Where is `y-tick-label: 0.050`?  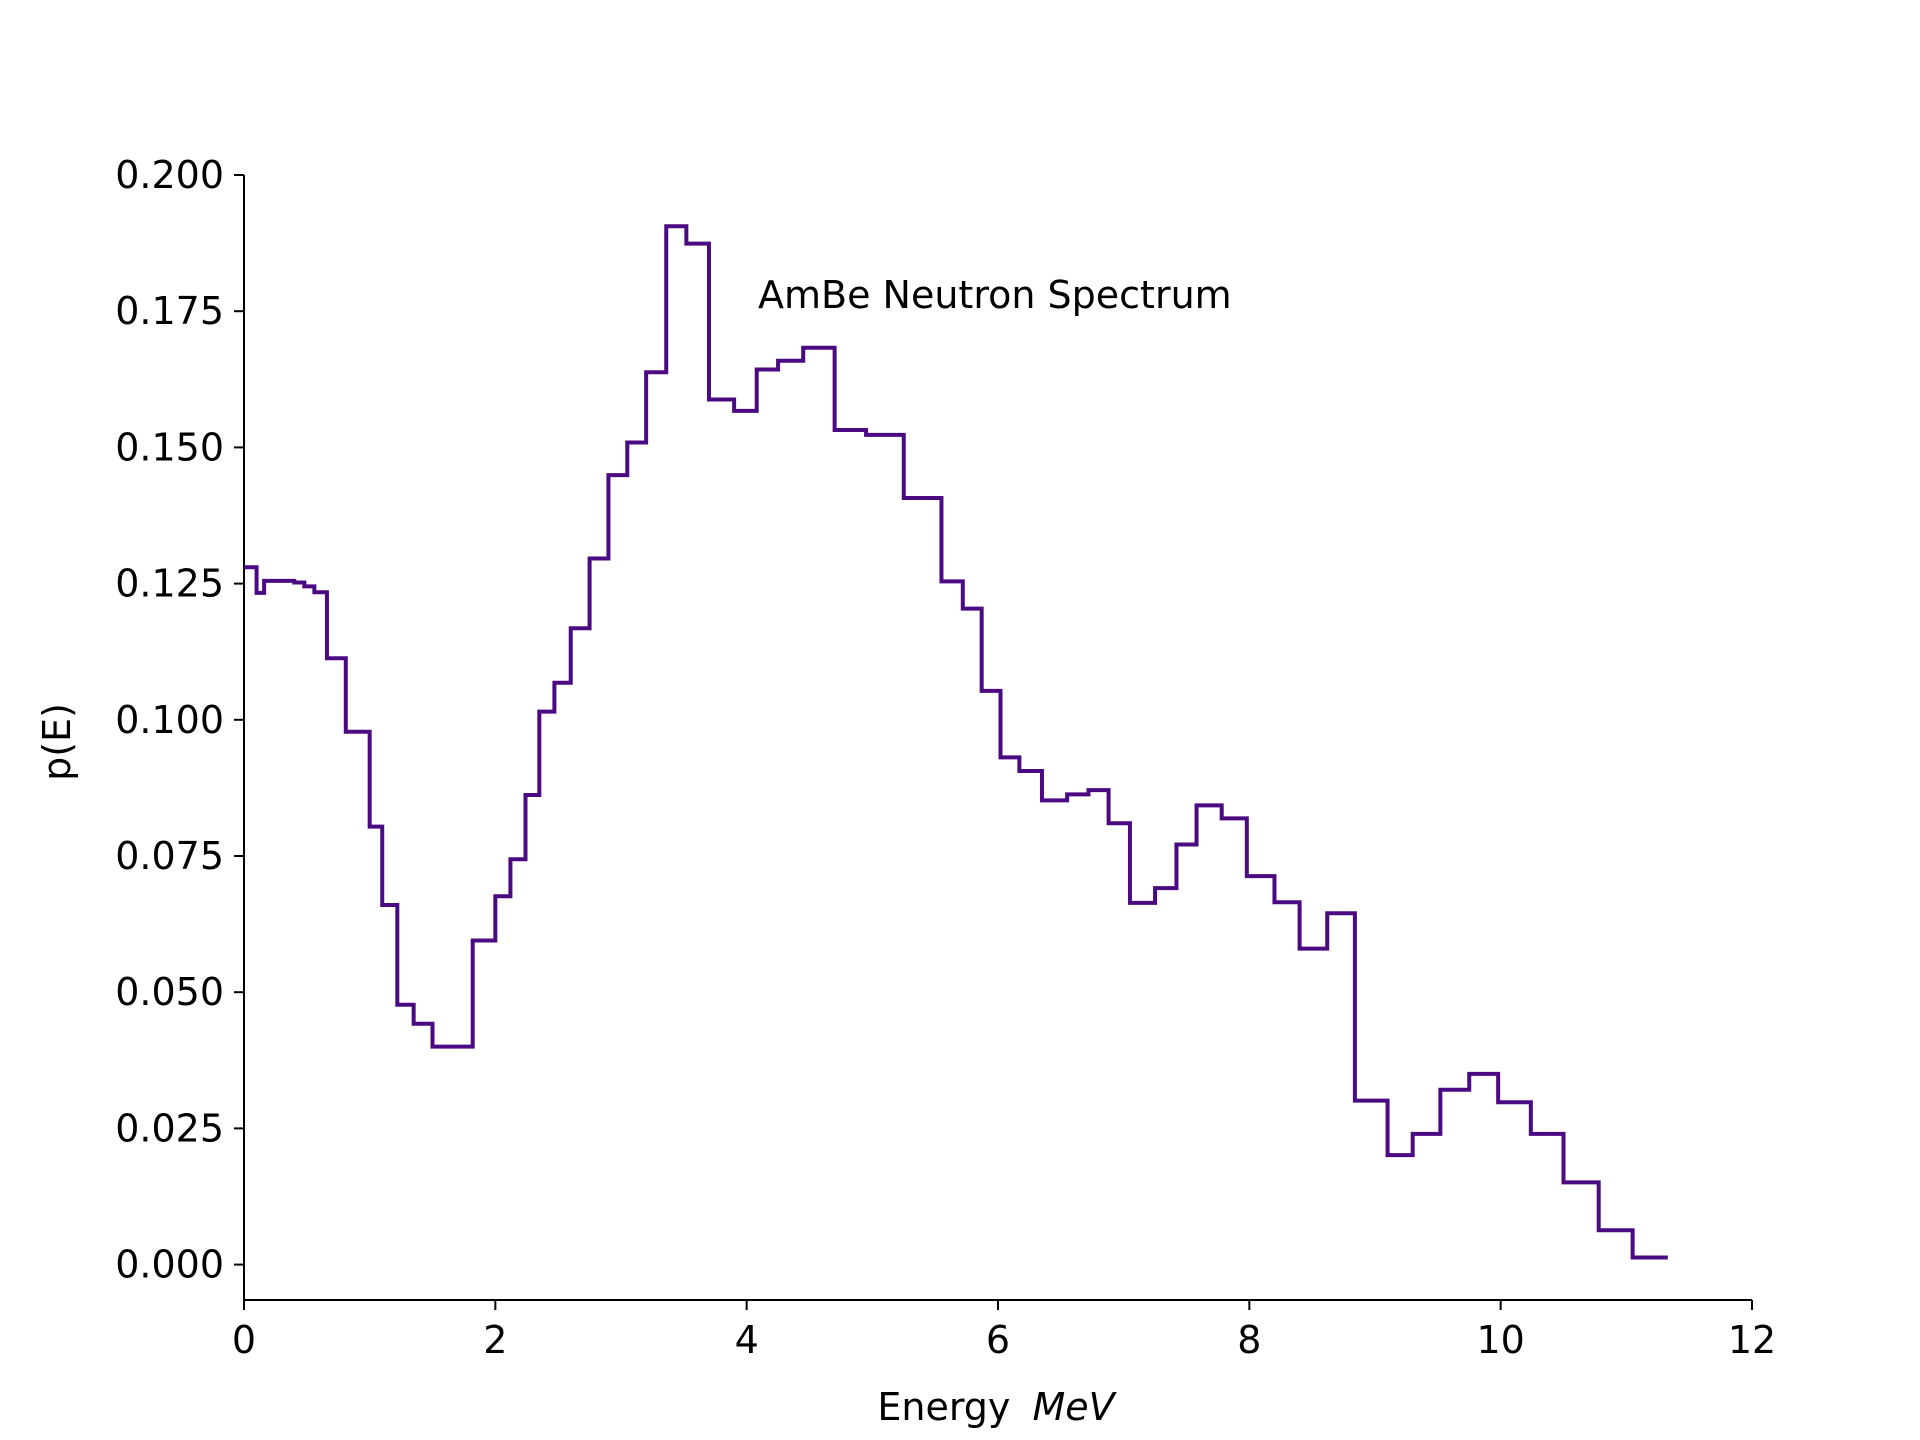 y-tick-label: 0.050 is located at coordinates (169, 992).